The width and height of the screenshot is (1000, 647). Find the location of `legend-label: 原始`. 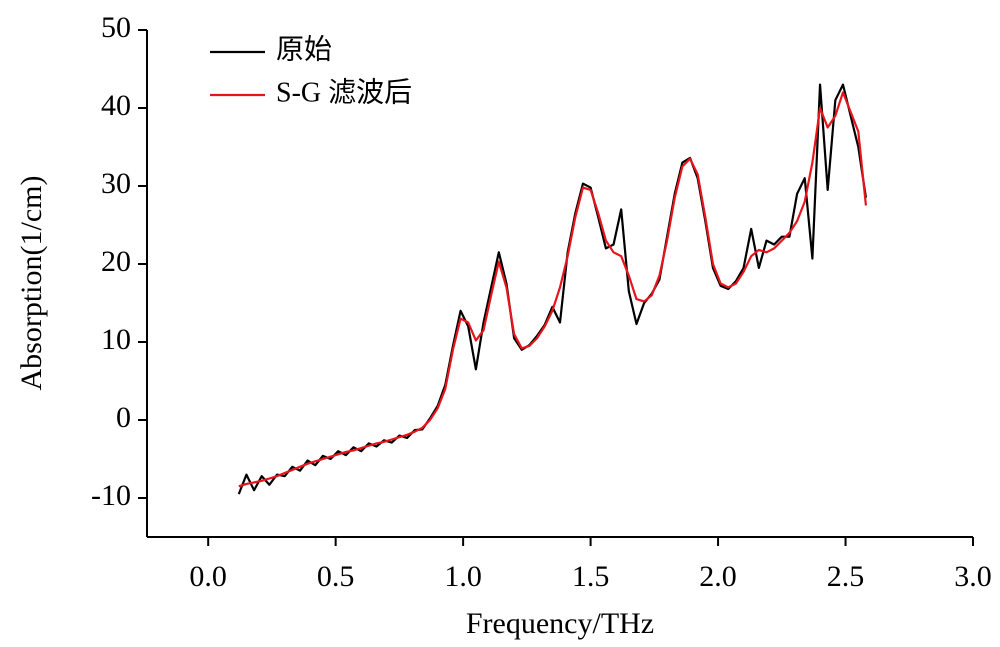

legend-label: 原始 is located at coordinates (304, 49).